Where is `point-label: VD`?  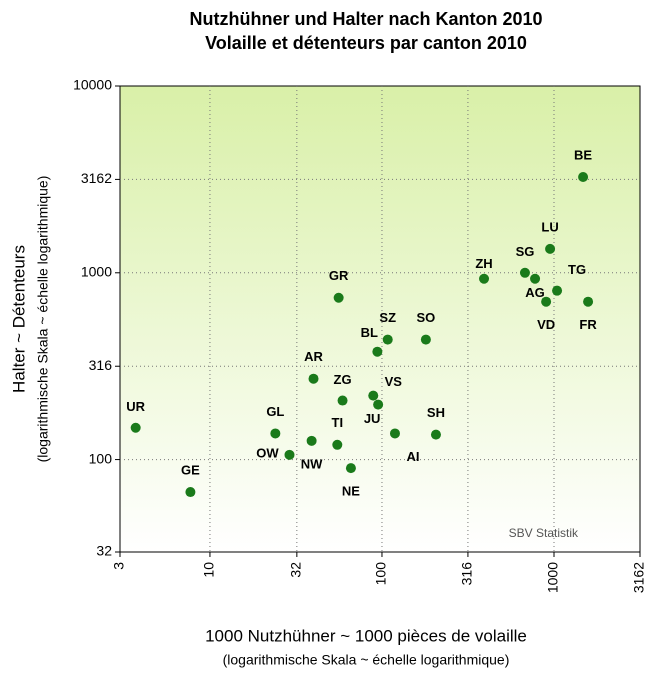
point-label: VD is located at coordinates (546, 324).